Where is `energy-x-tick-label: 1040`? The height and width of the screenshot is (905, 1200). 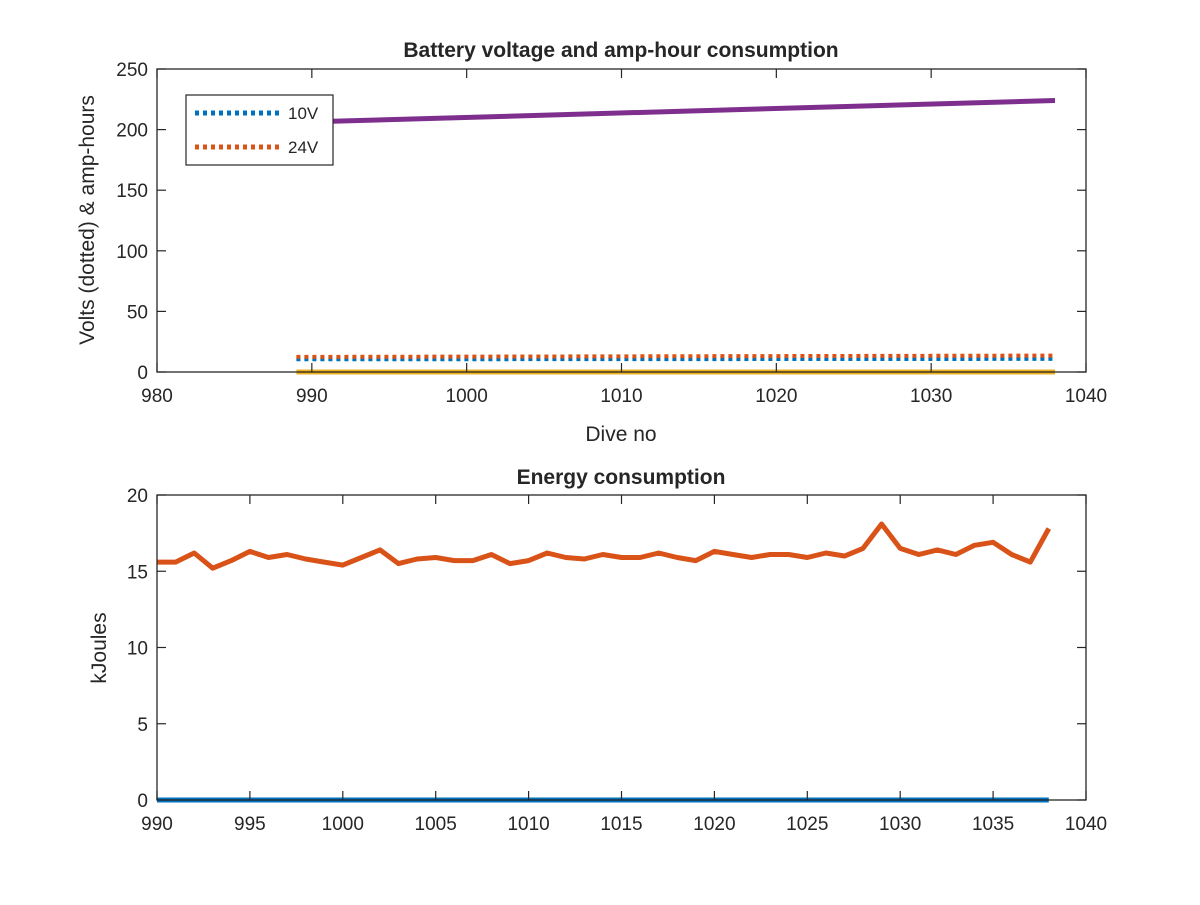 energy-x-tick-label: 1040 is located at coordinates (1086, 824).